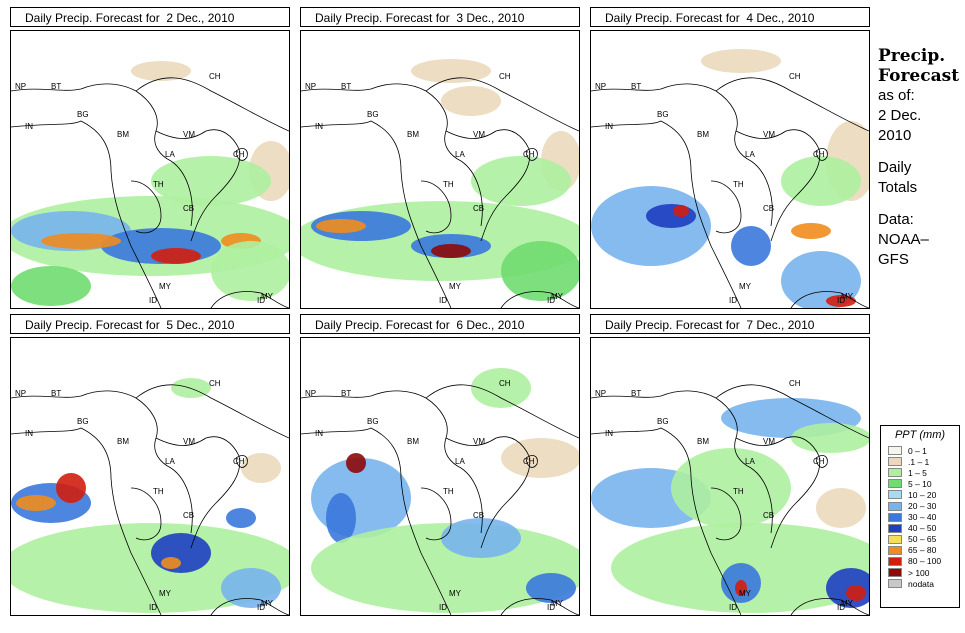 The height and width of the screenshot is (633, 965). I want to click on legend-swatch, so click(895, 506).